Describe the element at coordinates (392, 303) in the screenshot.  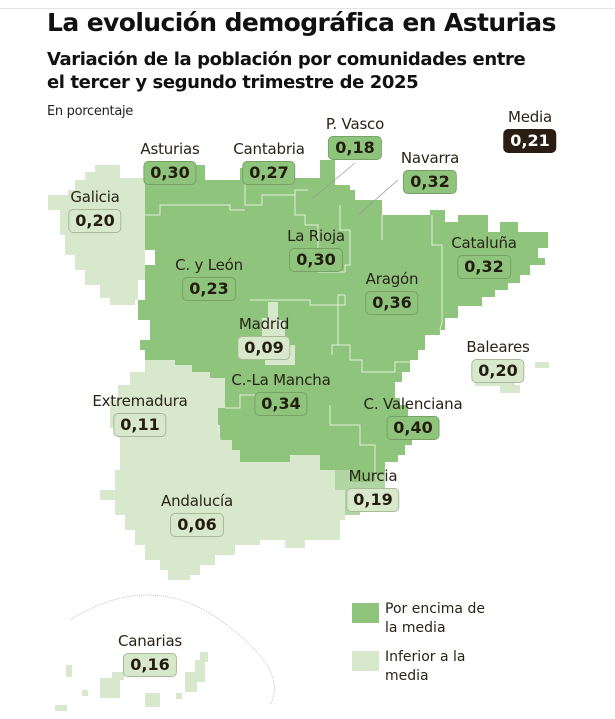
I see `region-value: 0,36` at that location.